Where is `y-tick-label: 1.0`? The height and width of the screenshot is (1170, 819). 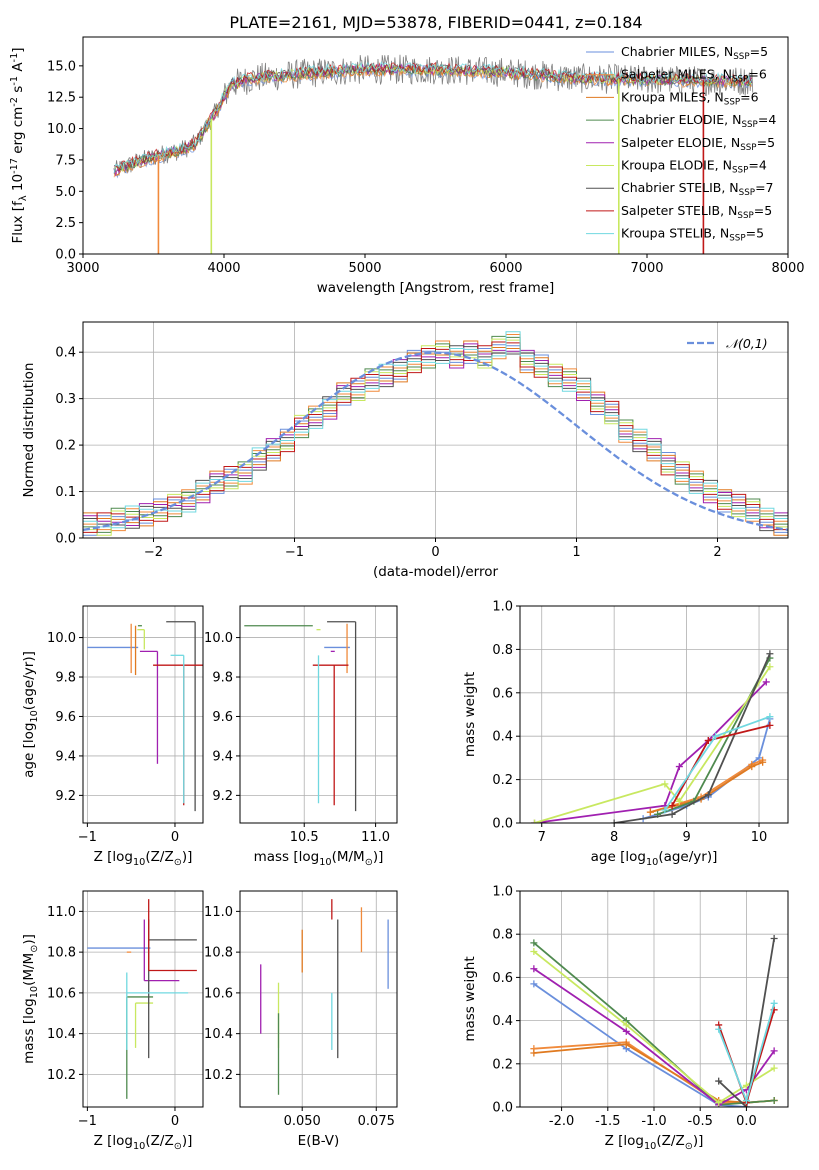 y-tick-label: 1.0 is located at coordinates (502, 892).